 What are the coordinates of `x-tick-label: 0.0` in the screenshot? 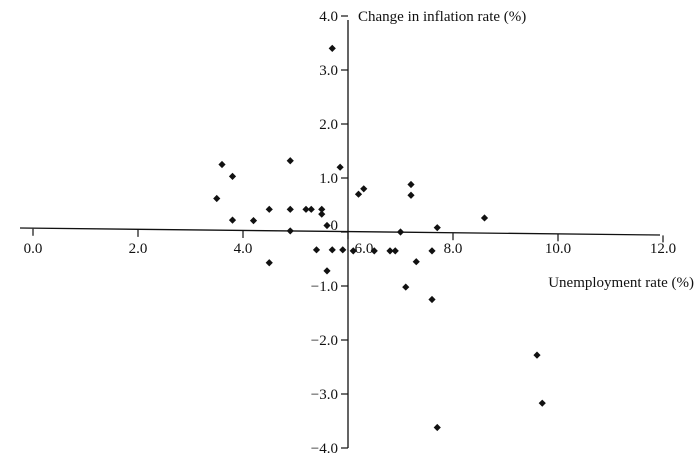 It's located at (33, 249).